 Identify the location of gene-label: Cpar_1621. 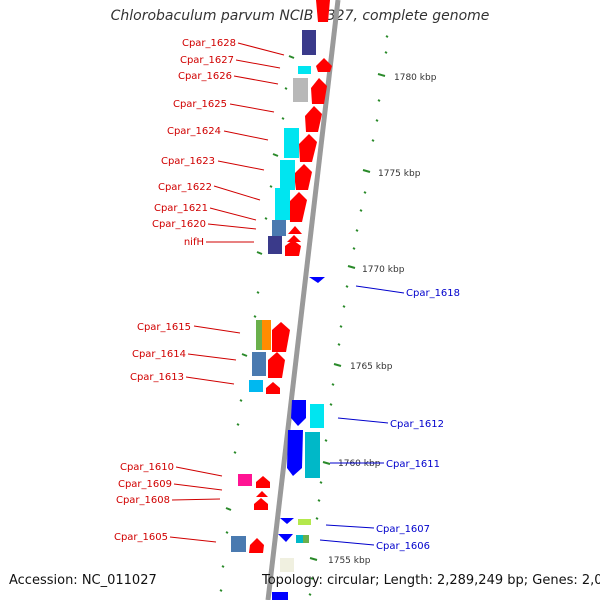
(181, 208).